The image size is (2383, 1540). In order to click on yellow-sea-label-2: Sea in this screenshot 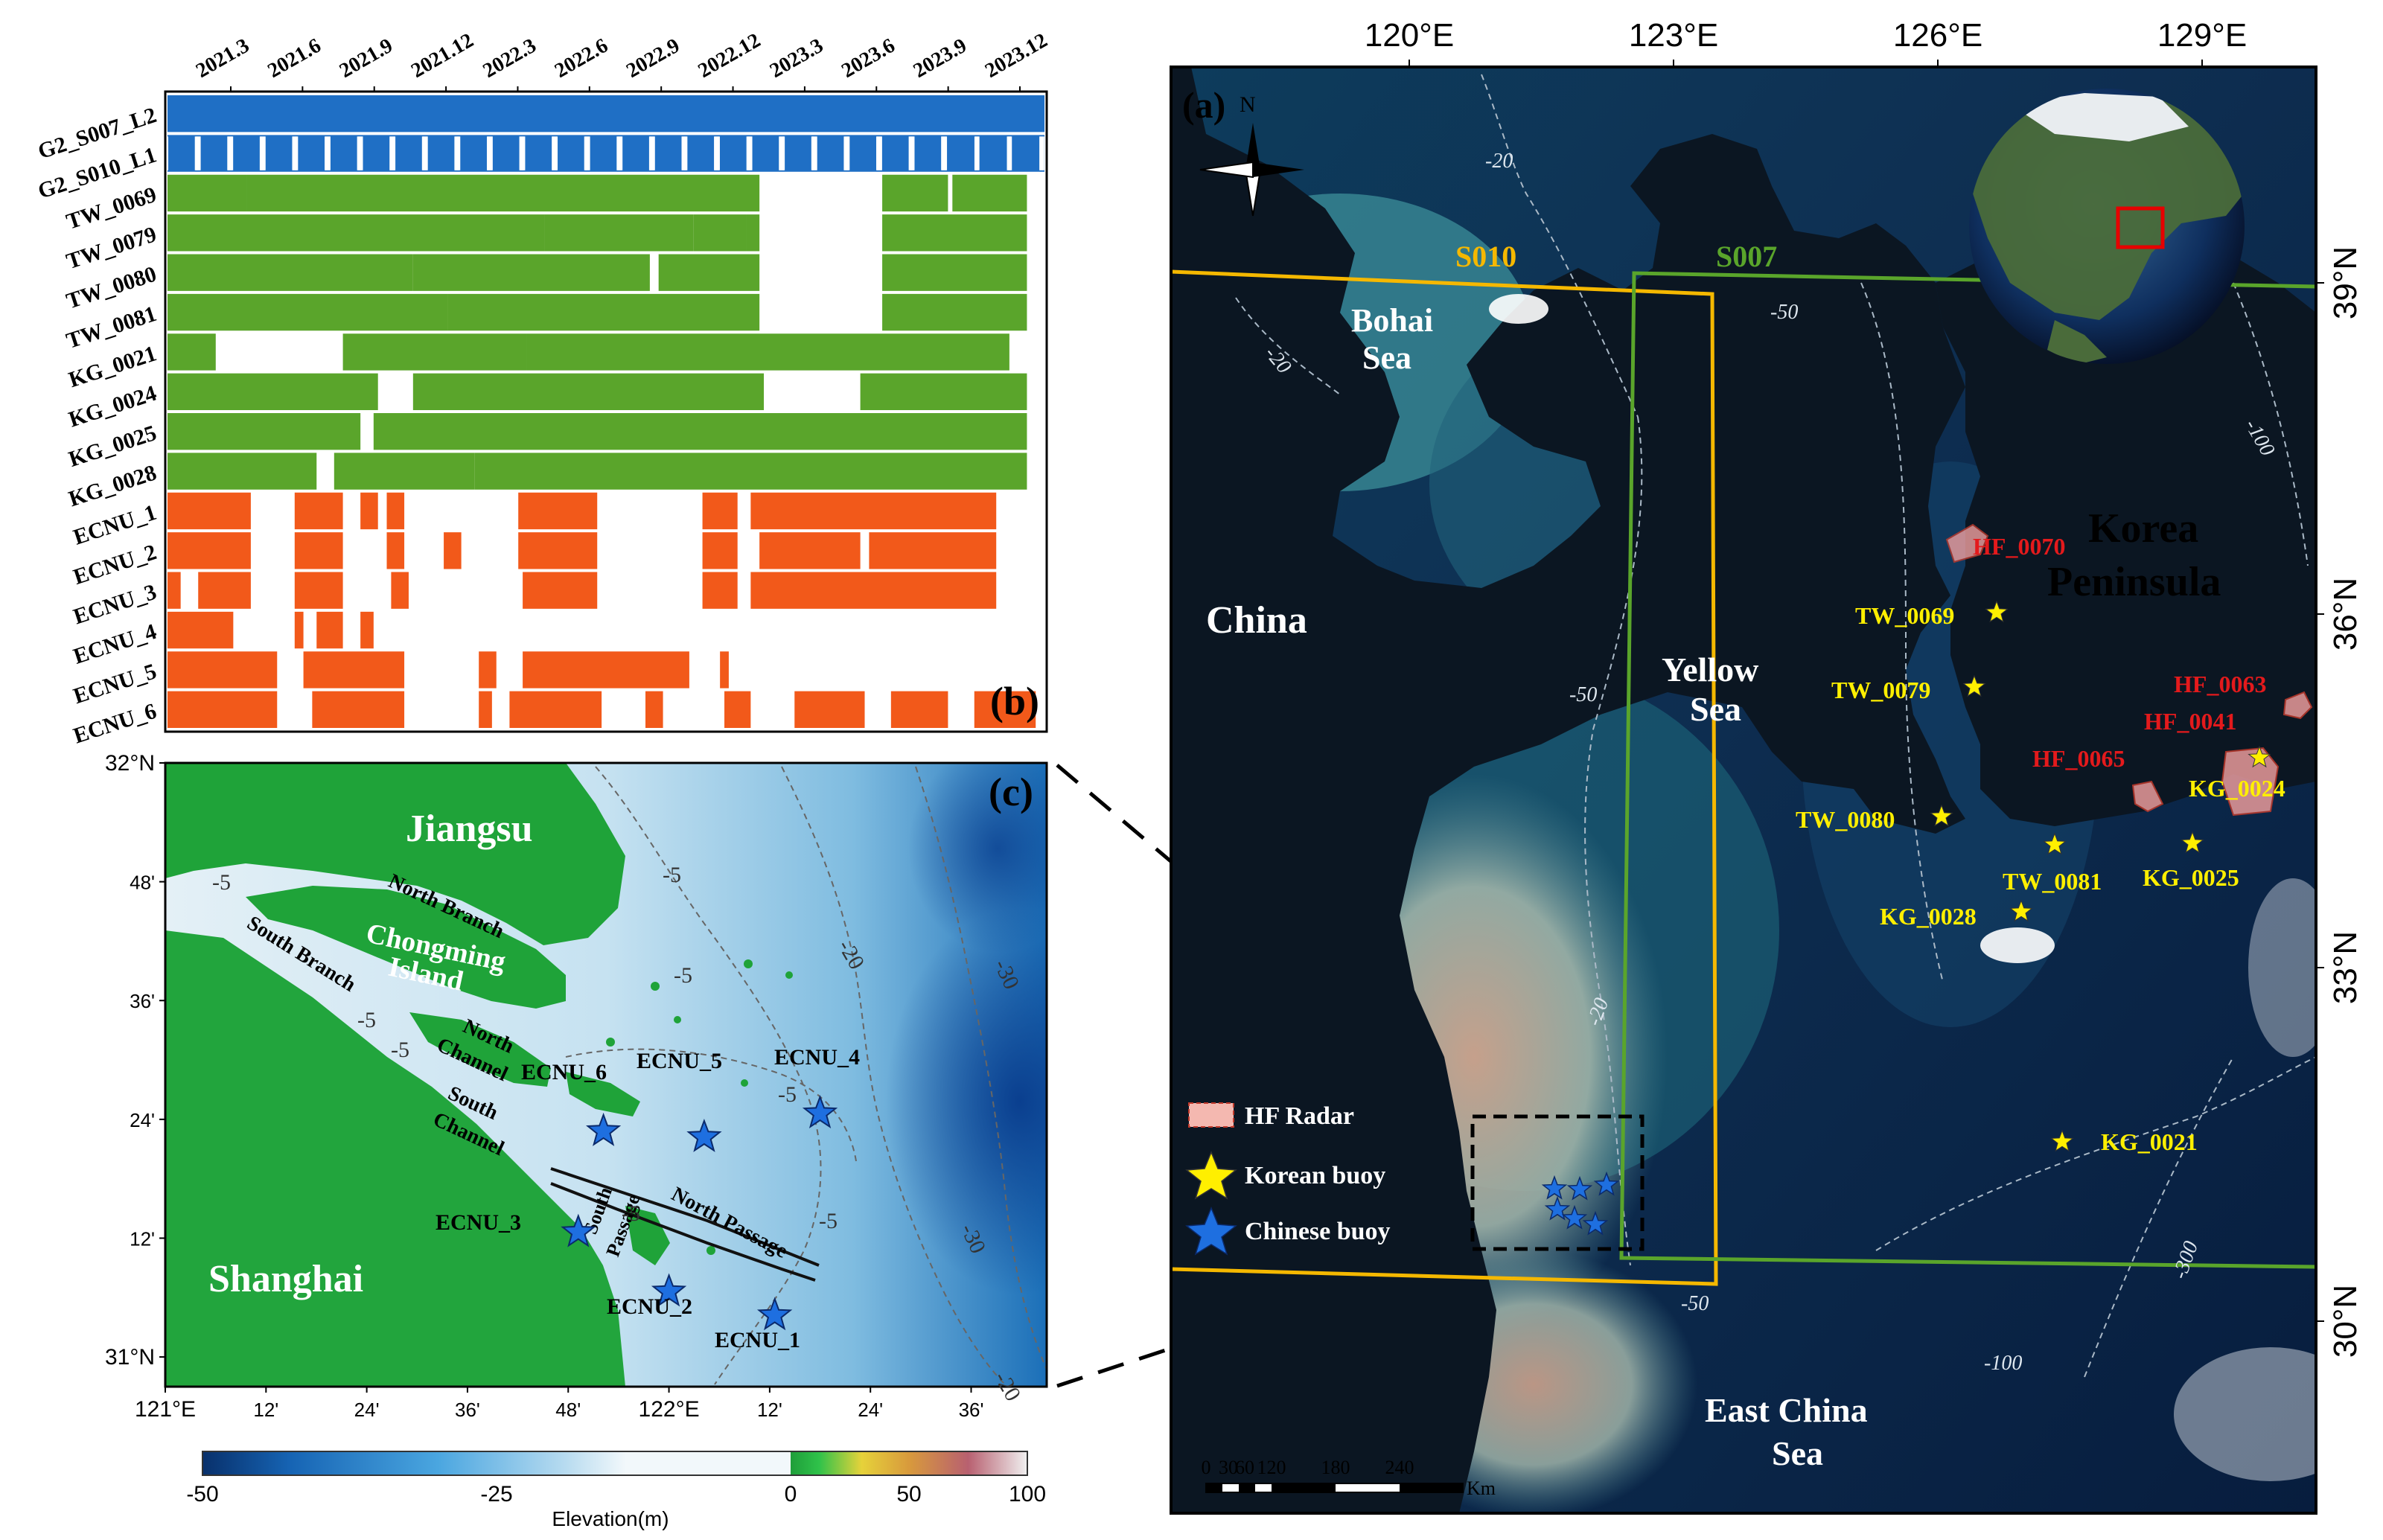, I will do `click(1715, 709)`.